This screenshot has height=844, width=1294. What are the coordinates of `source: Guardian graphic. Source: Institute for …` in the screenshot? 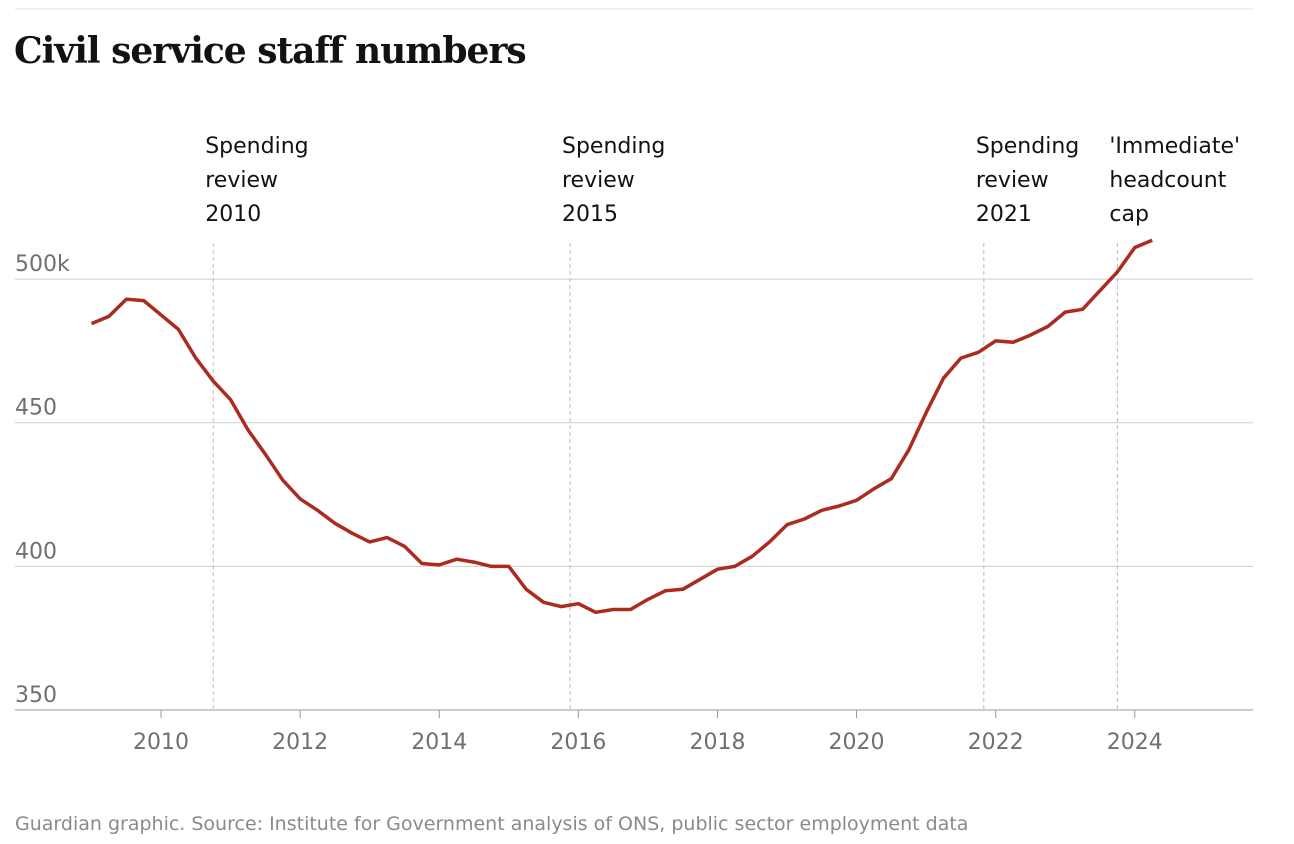 It's located at (491, 824).